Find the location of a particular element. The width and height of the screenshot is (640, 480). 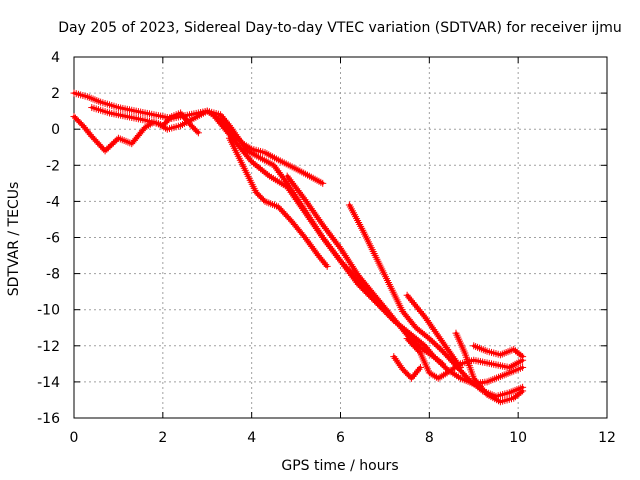

y-tick-label: -8 is located at coordinates (53, 275).